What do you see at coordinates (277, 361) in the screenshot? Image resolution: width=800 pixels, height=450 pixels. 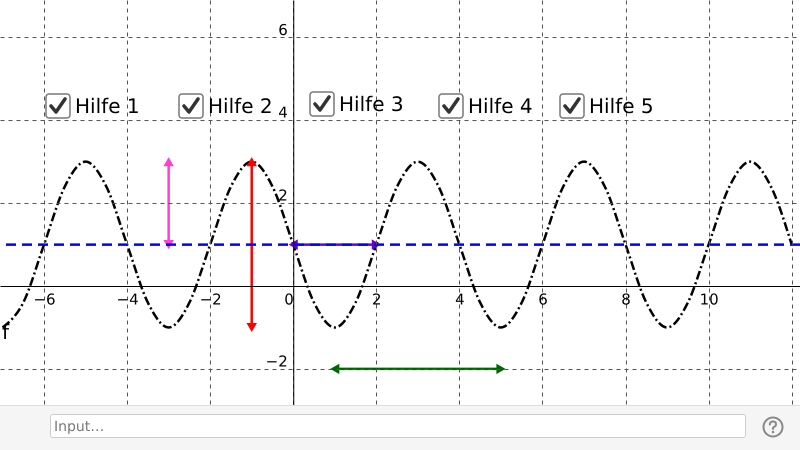 I see `y-tick-label: −2` at bounding box center [277, 361].